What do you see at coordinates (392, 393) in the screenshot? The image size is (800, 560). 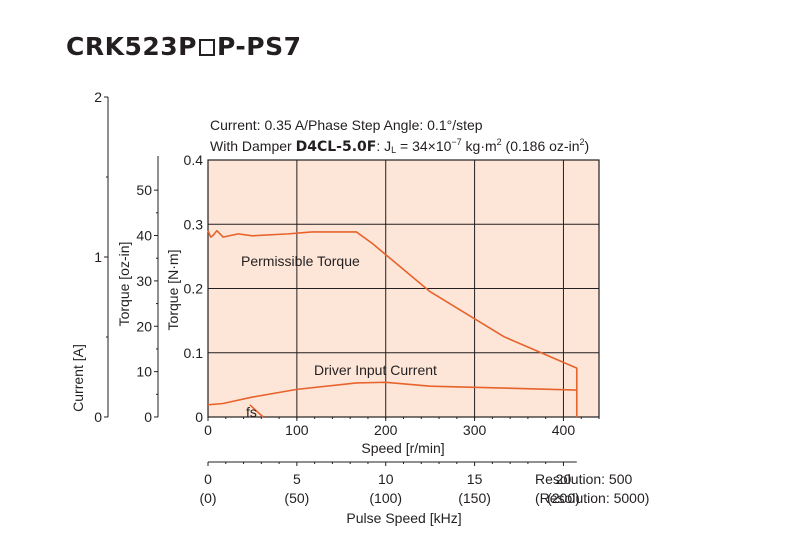 I see `series-line-driver-input-current` at bounding box center [392, 393].